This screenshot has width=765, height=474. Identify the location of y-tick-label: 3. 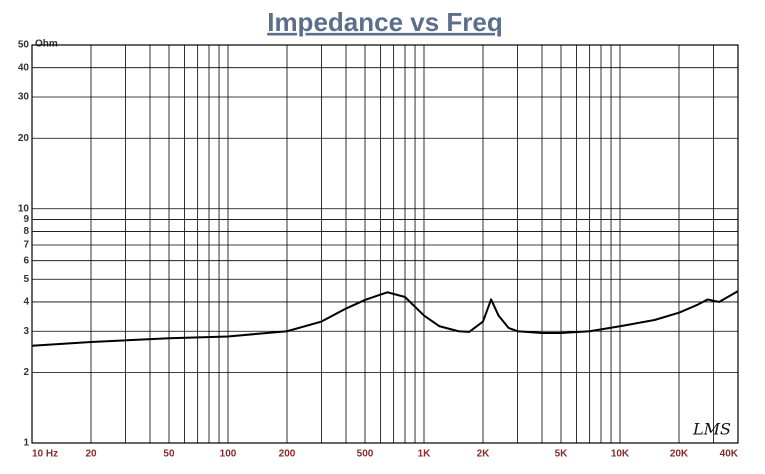
(26, 331).